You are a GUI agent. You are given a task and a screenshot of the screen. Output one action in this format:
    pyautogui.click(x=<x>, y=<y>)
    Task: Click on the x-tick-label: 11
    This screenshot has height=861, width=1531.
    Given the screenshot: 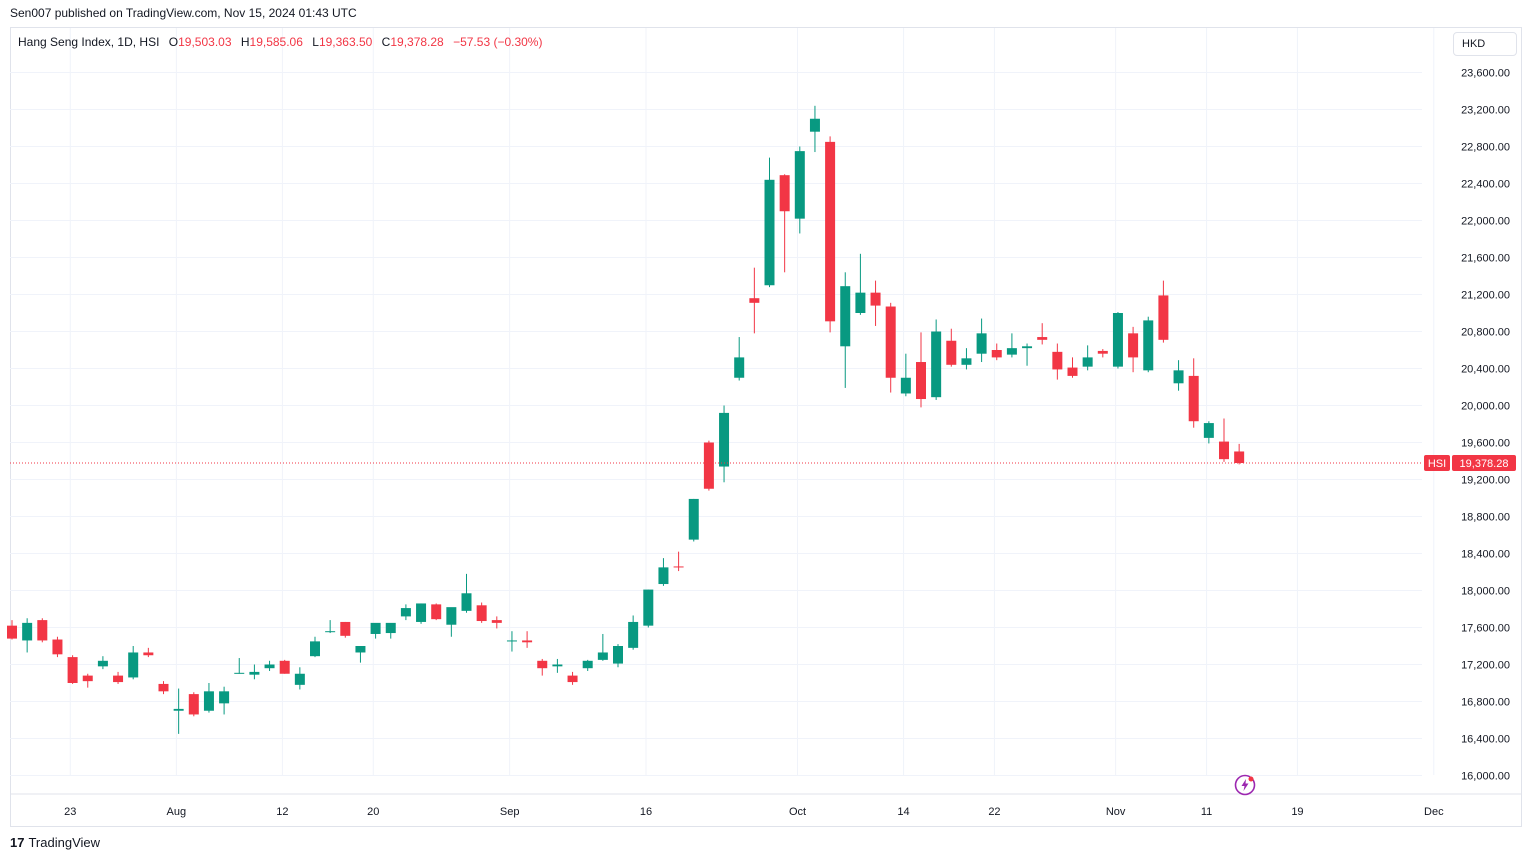 What is the action you would take?
    pyautogui.click(x=1206, y=812)
    